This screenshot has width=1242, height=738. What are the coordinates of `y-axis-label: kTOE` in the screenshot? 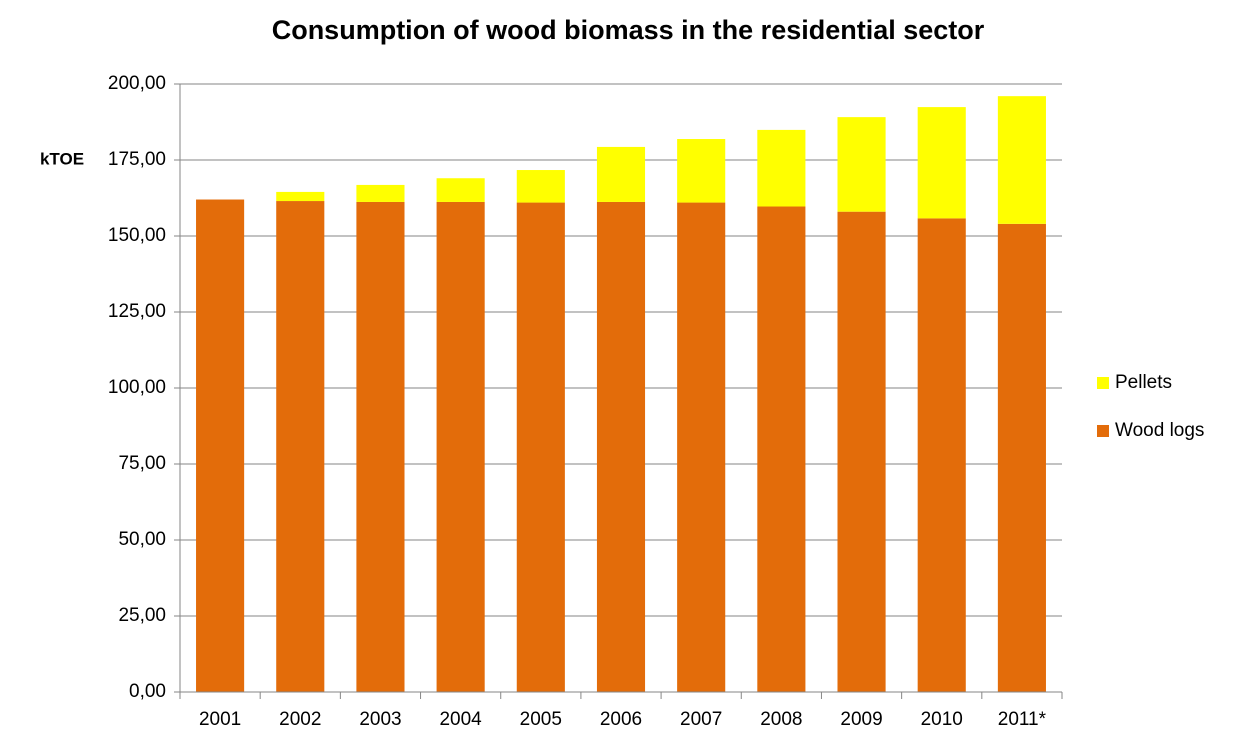 It's located at (62, 158).